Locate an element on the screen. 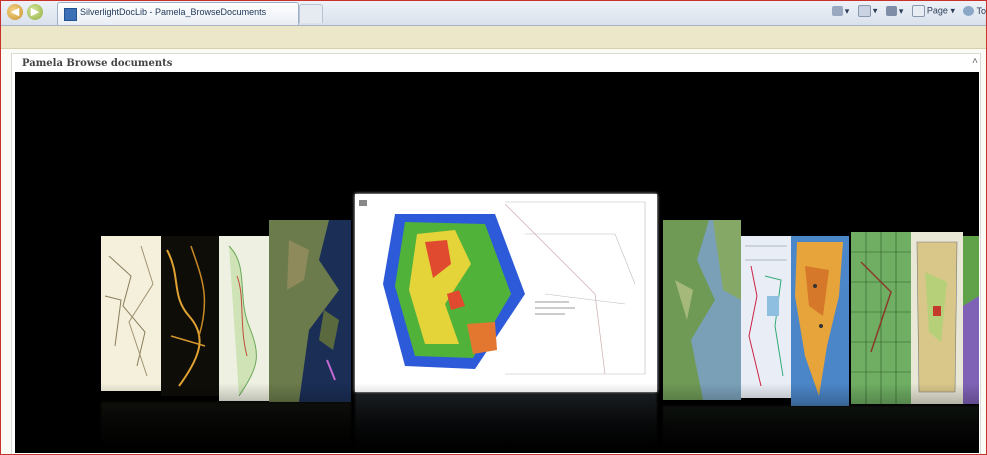  relief-map-image is located at coordinates (937, 317).